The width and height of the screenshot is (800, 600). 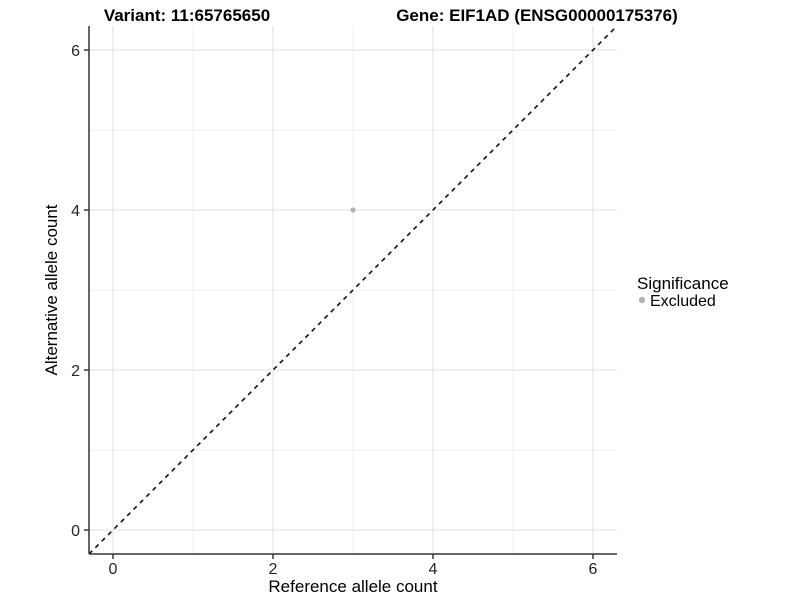 I want to click on data-point, so click(x=353, y=210).